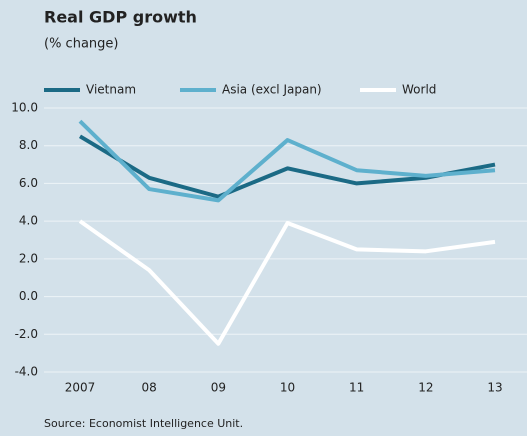 The image size is (527, 436). Describe the element at coordinates (28, 145) in the screenshot. I see `y-tick-label: 8.0` at that location.